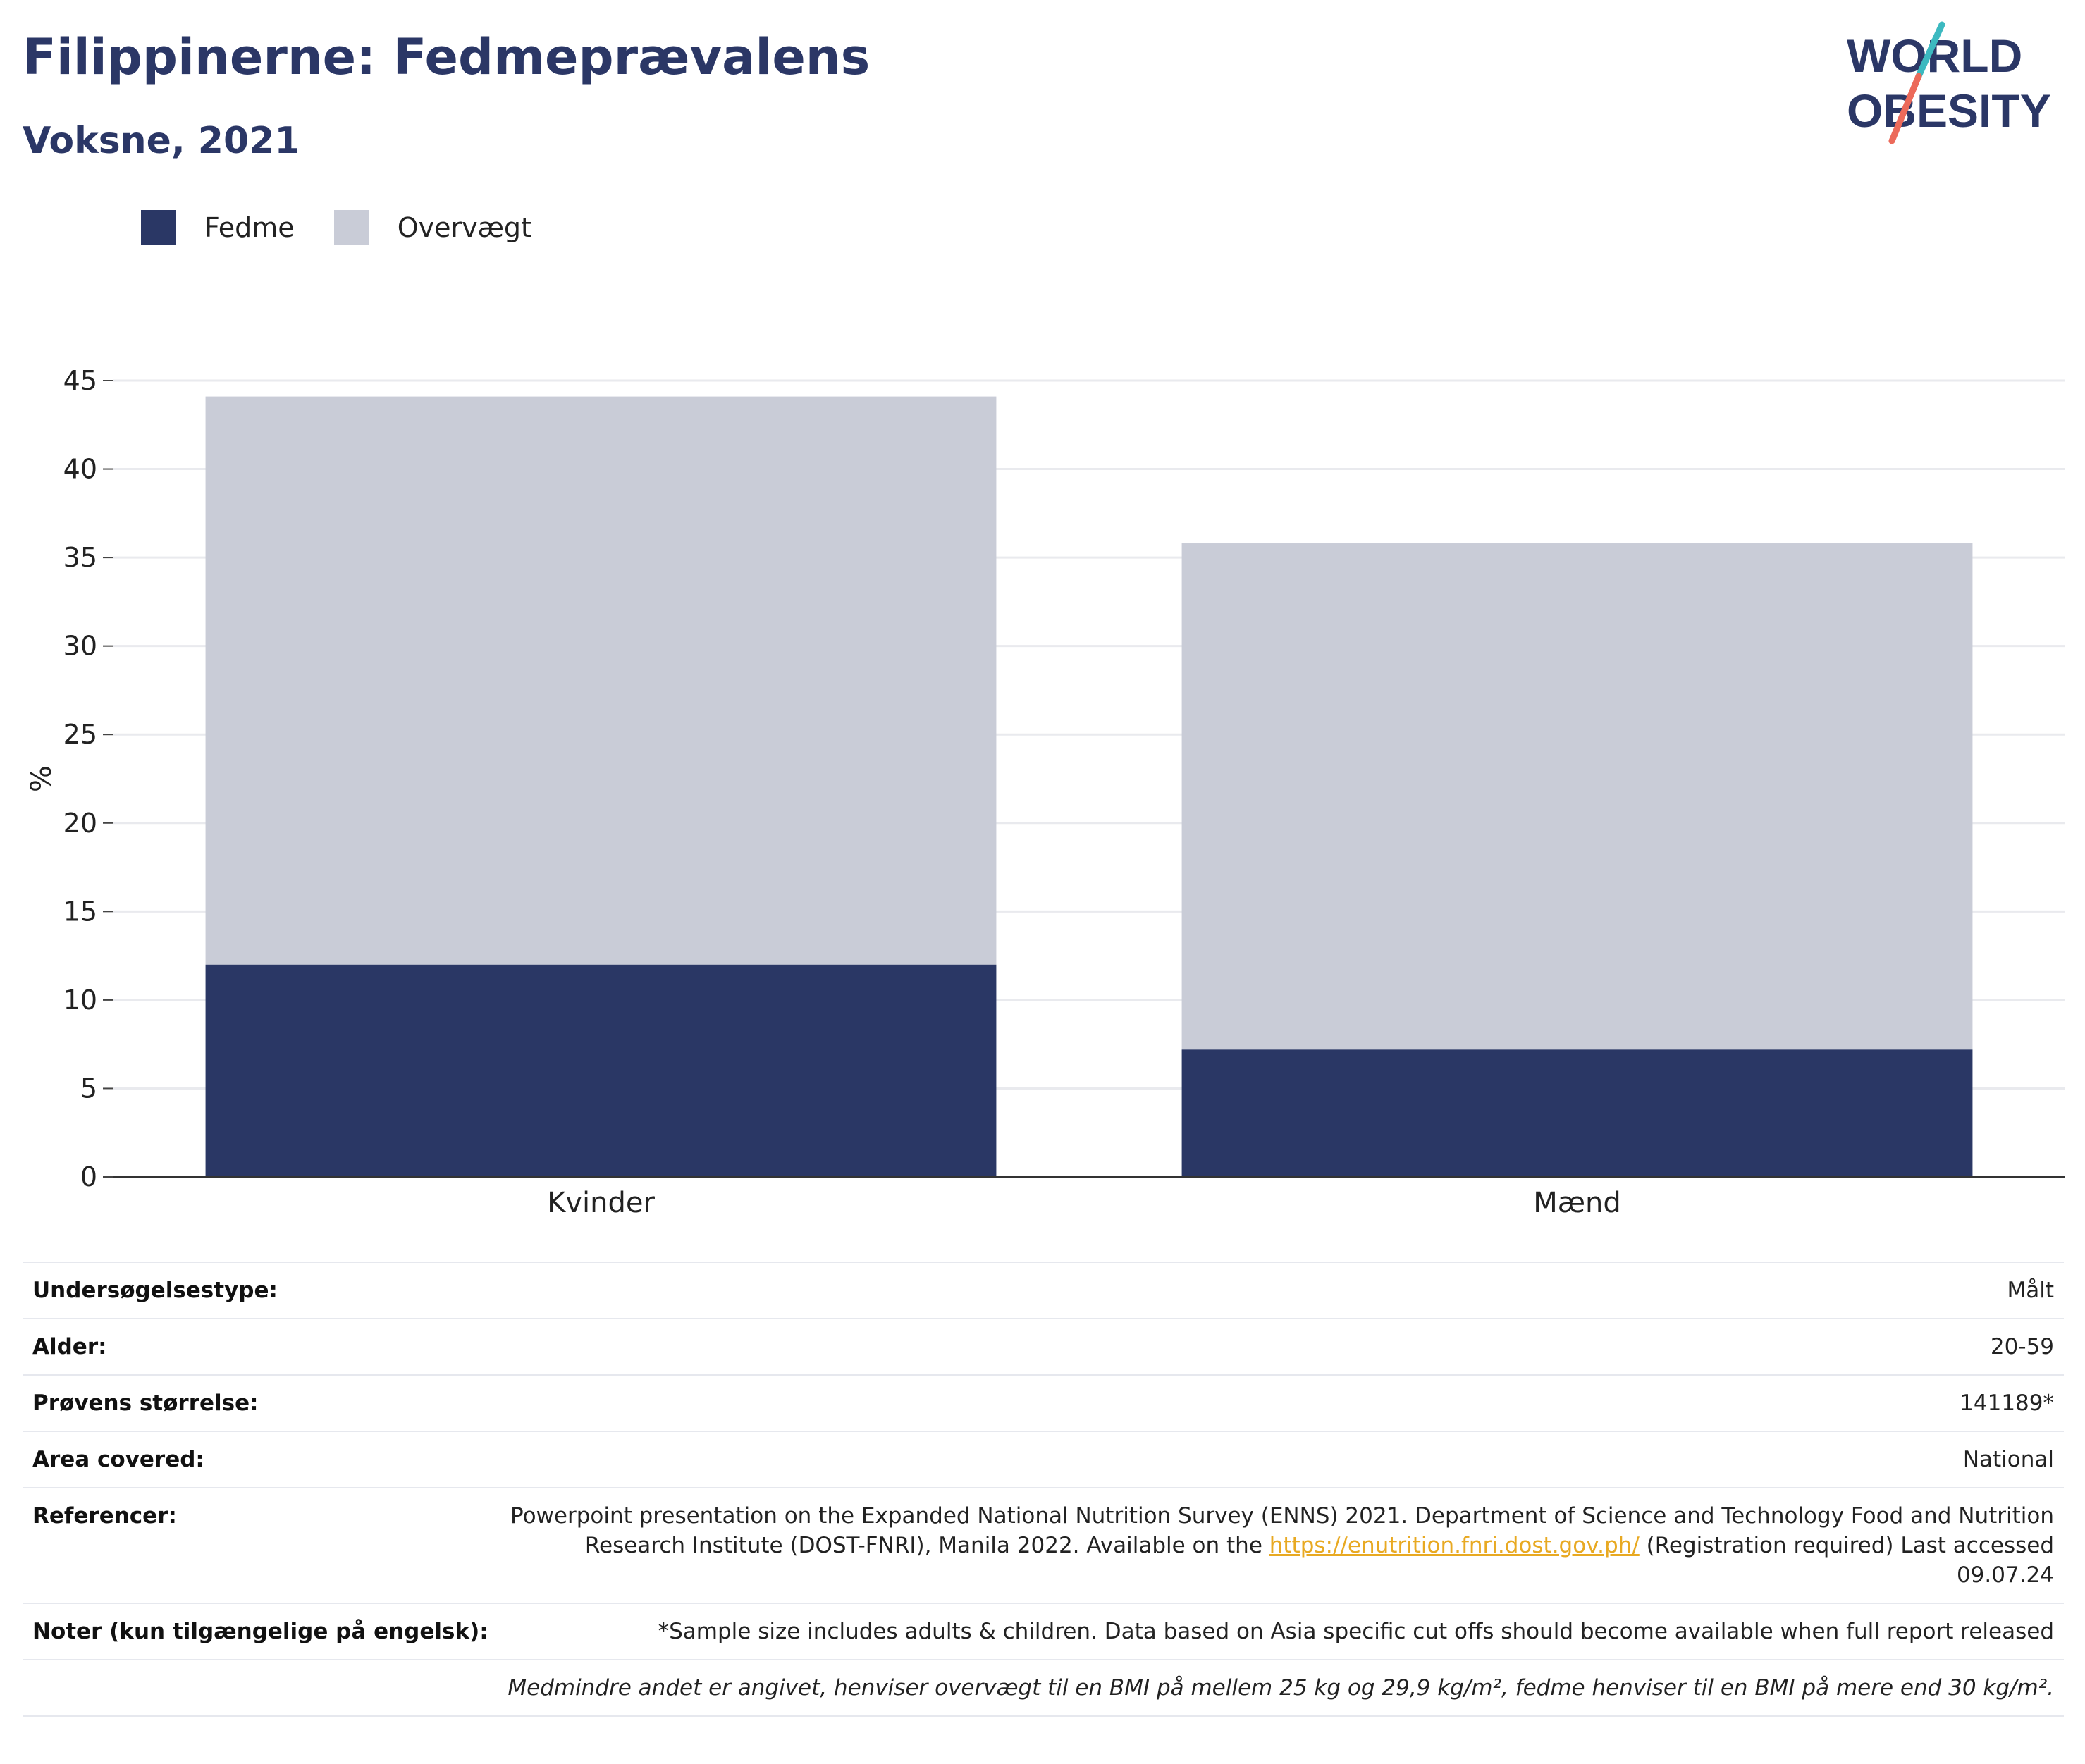 The width and height of the screenshot is (2085, 1764). What do you see at coordinates (80, 557) in the screenshot?
I see `y-tick-label: 35` at bounding box center [80, 557].